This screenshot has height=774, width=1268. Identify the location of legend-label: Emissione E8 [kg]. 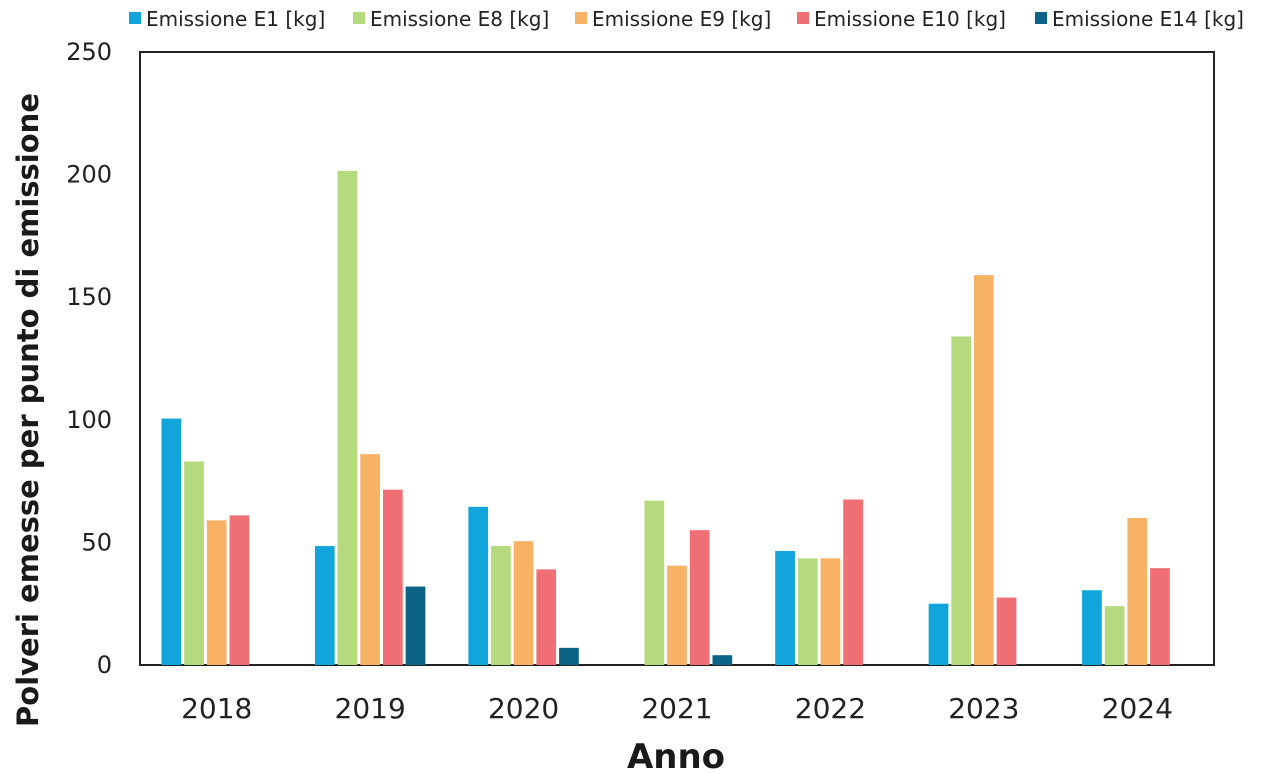
(459, 19).